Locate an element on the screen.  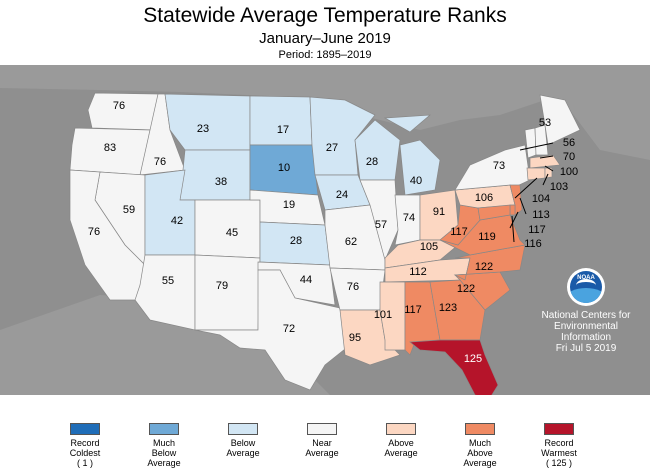
legend-near: Near Average is located at coordinates (322, 440).